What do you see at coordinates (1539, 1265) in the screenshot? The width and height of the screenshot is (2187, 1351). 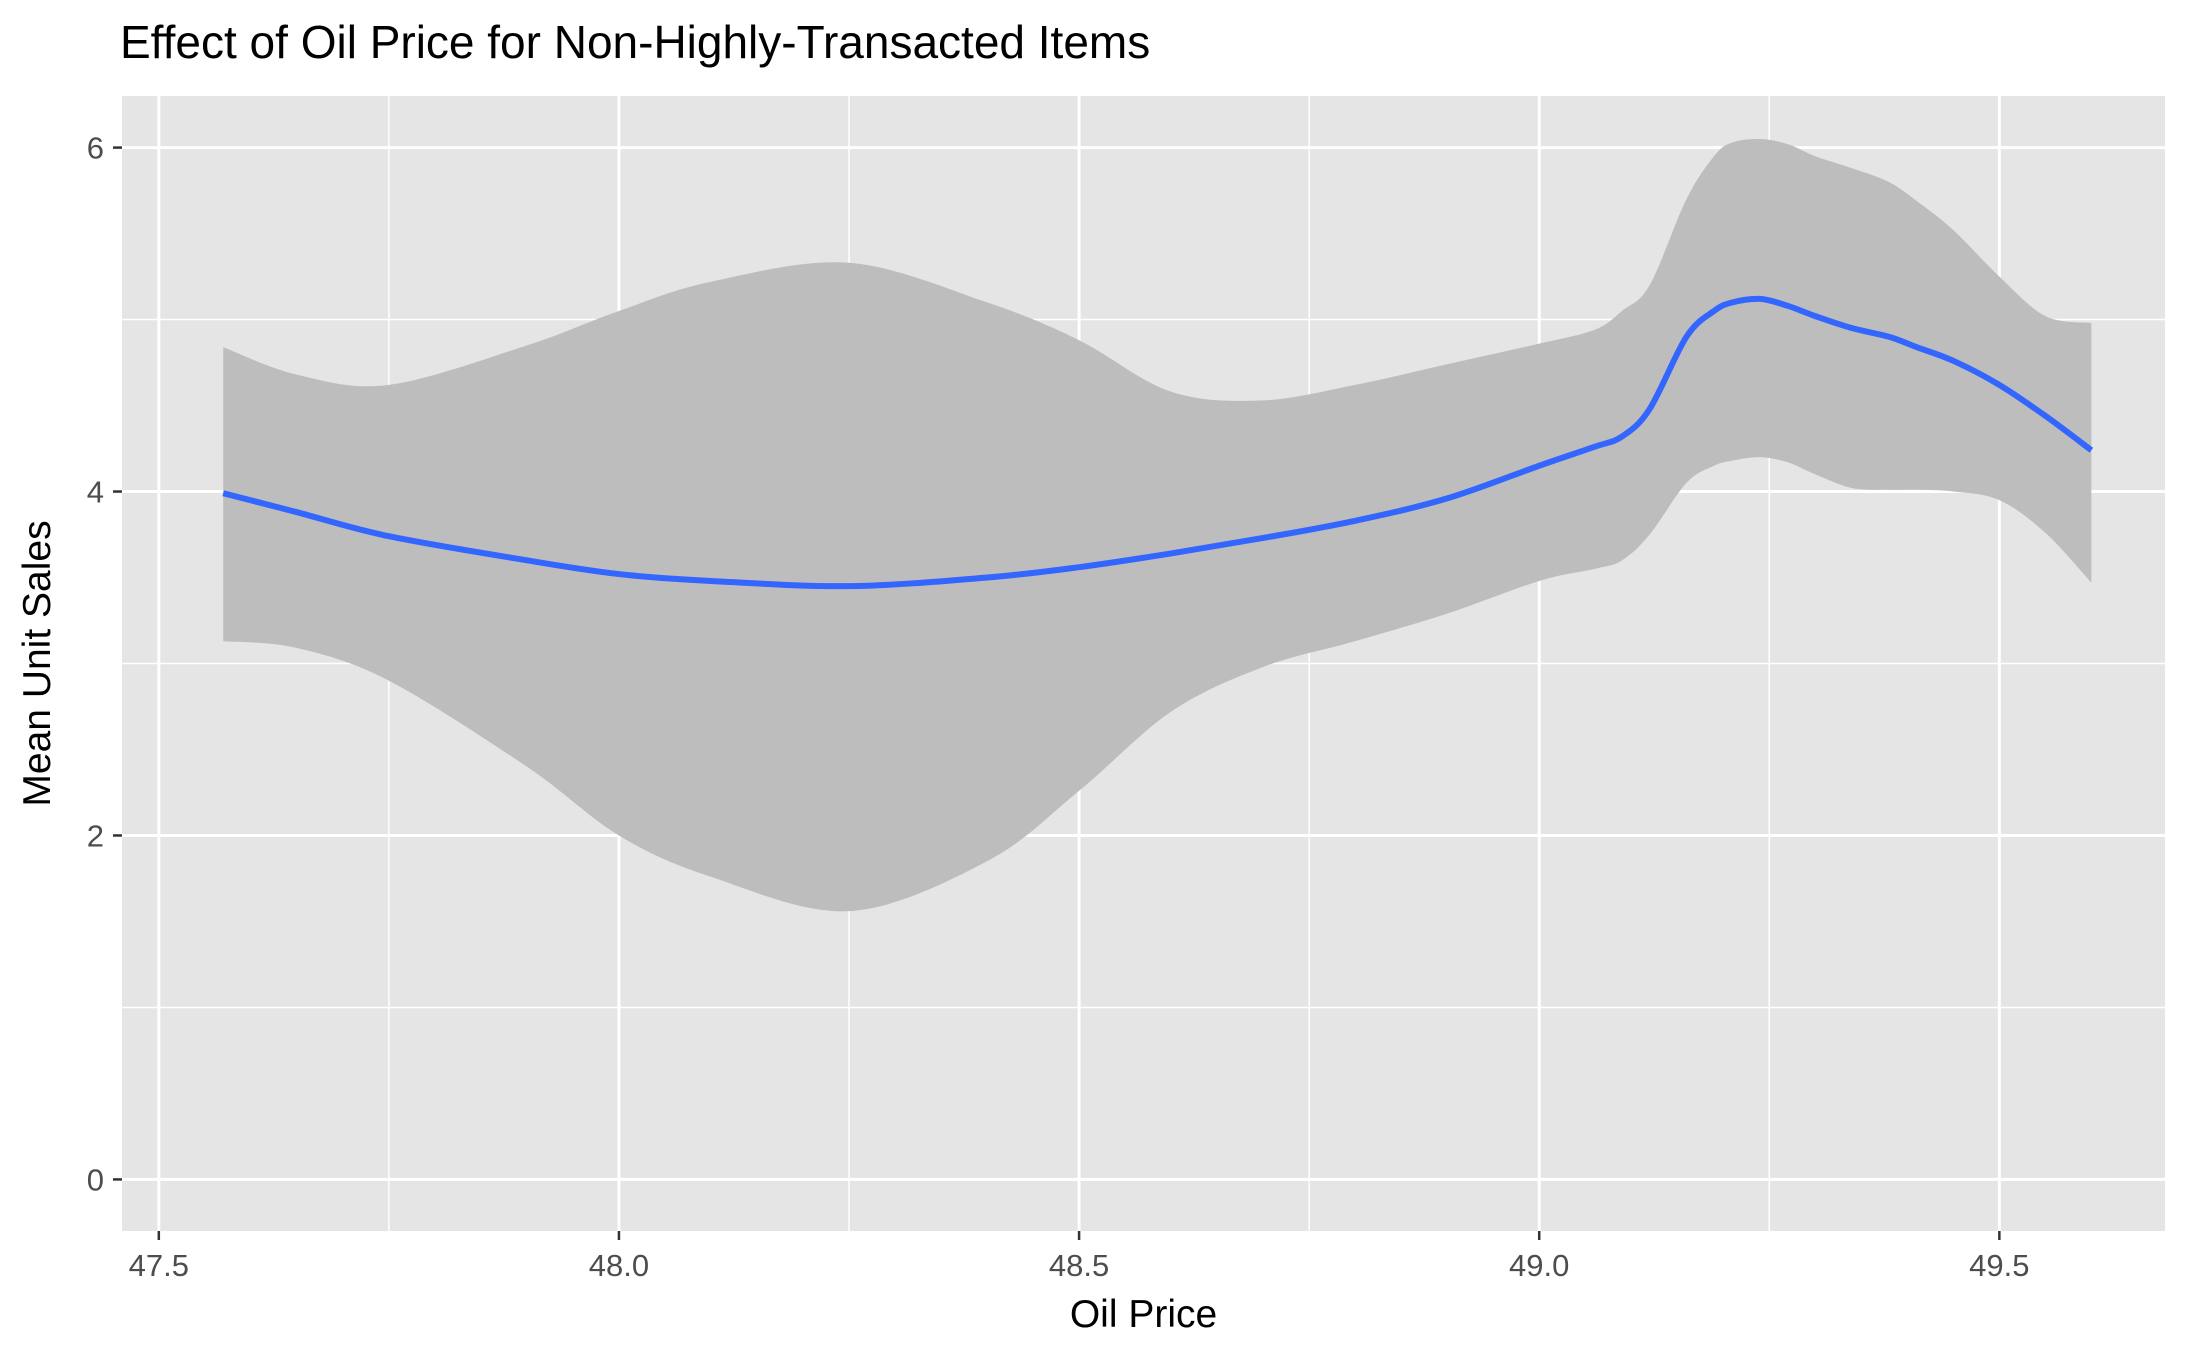 I see `x-tick-label: 49.0` at bounding box center [1539, 1265].